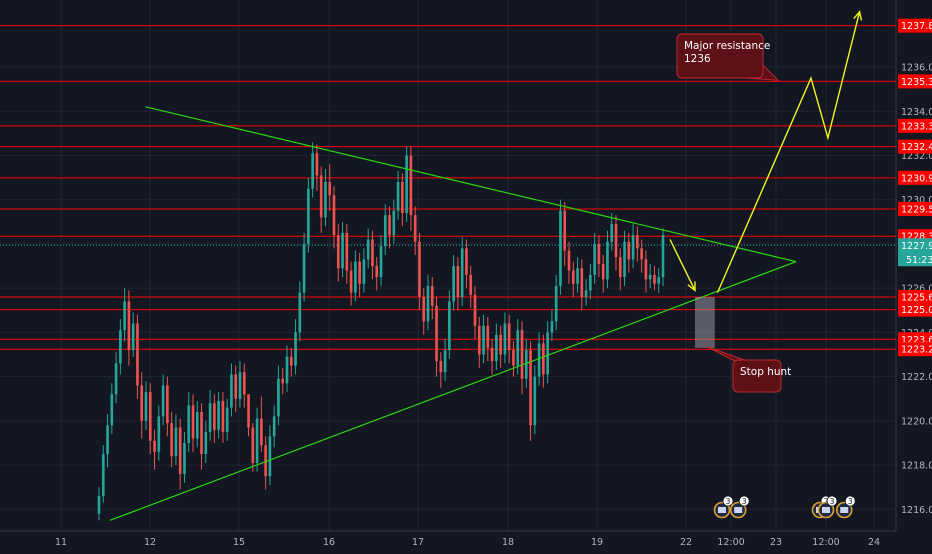 The image size is (932, 554). I want to click on price-tick-label: 1222.00, so click(916, 377).